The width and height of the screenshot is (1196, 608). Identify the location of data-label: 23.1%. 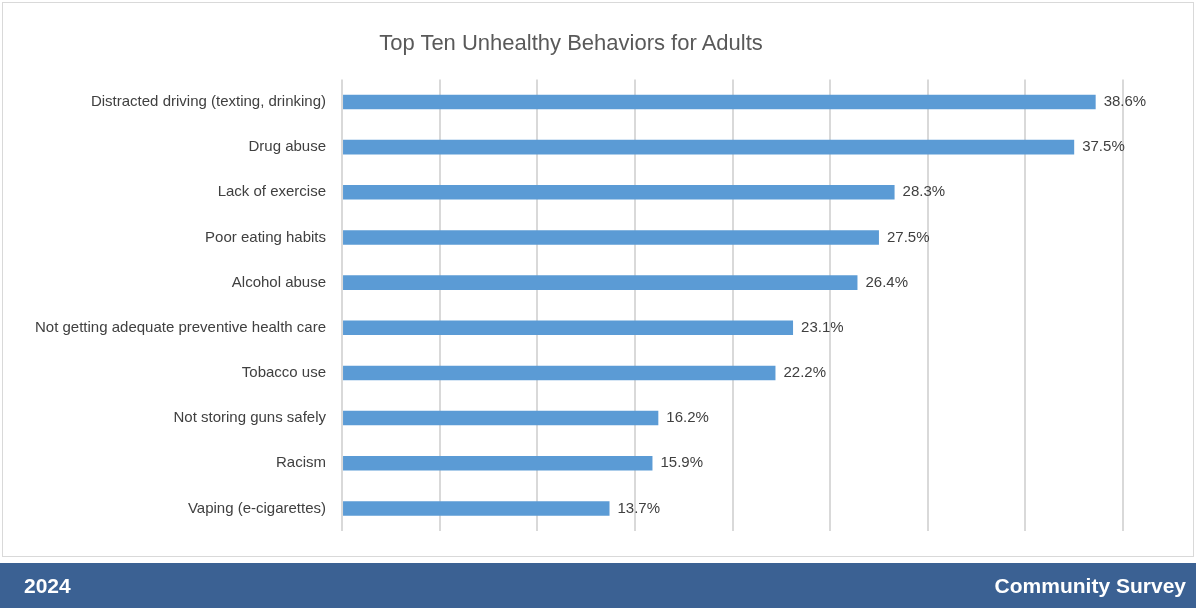
(822, 326).